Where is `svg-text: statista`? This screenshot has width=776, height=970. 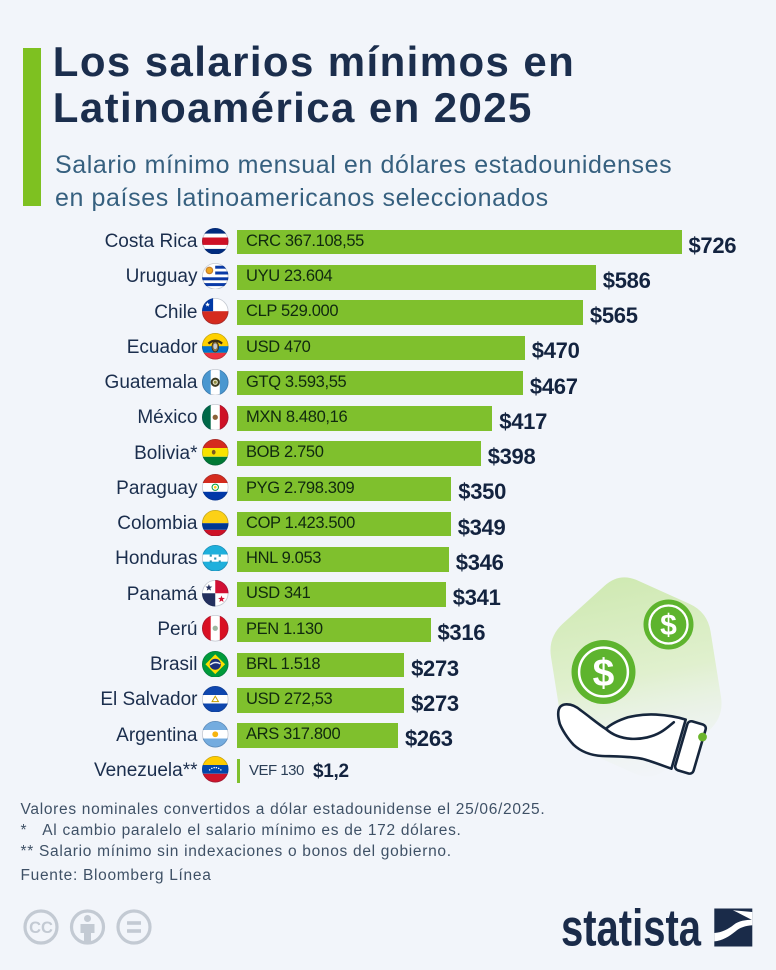 svg-text: statista is located at coordinates (631, 927).